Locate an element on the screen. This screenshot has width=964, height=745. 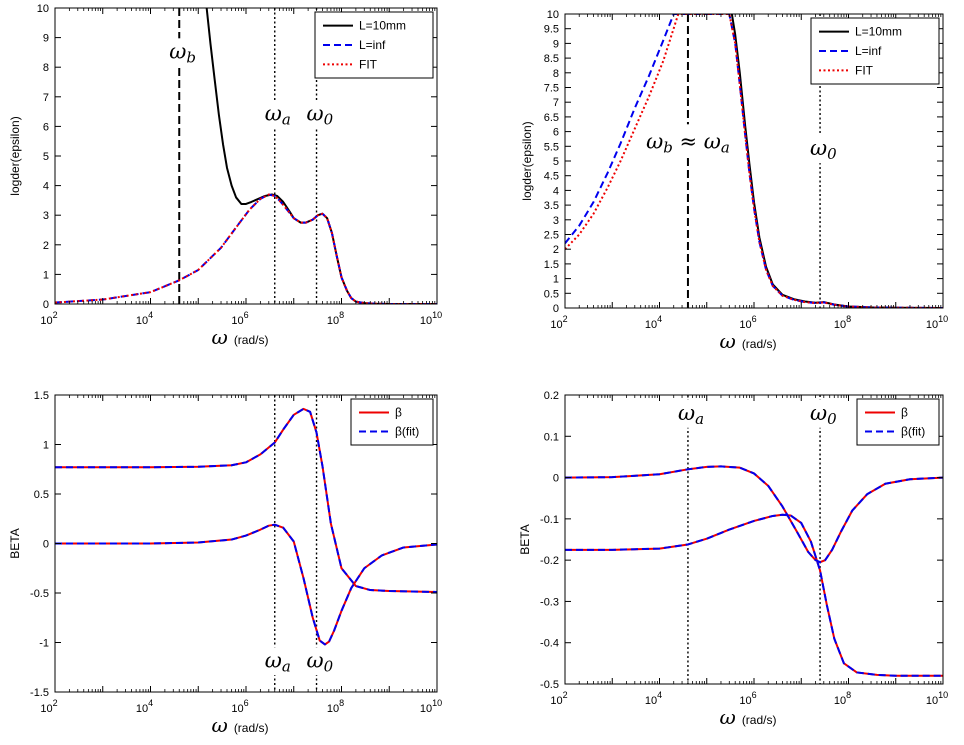
legend-label: β(fit) is located at coordinates (407, 432).